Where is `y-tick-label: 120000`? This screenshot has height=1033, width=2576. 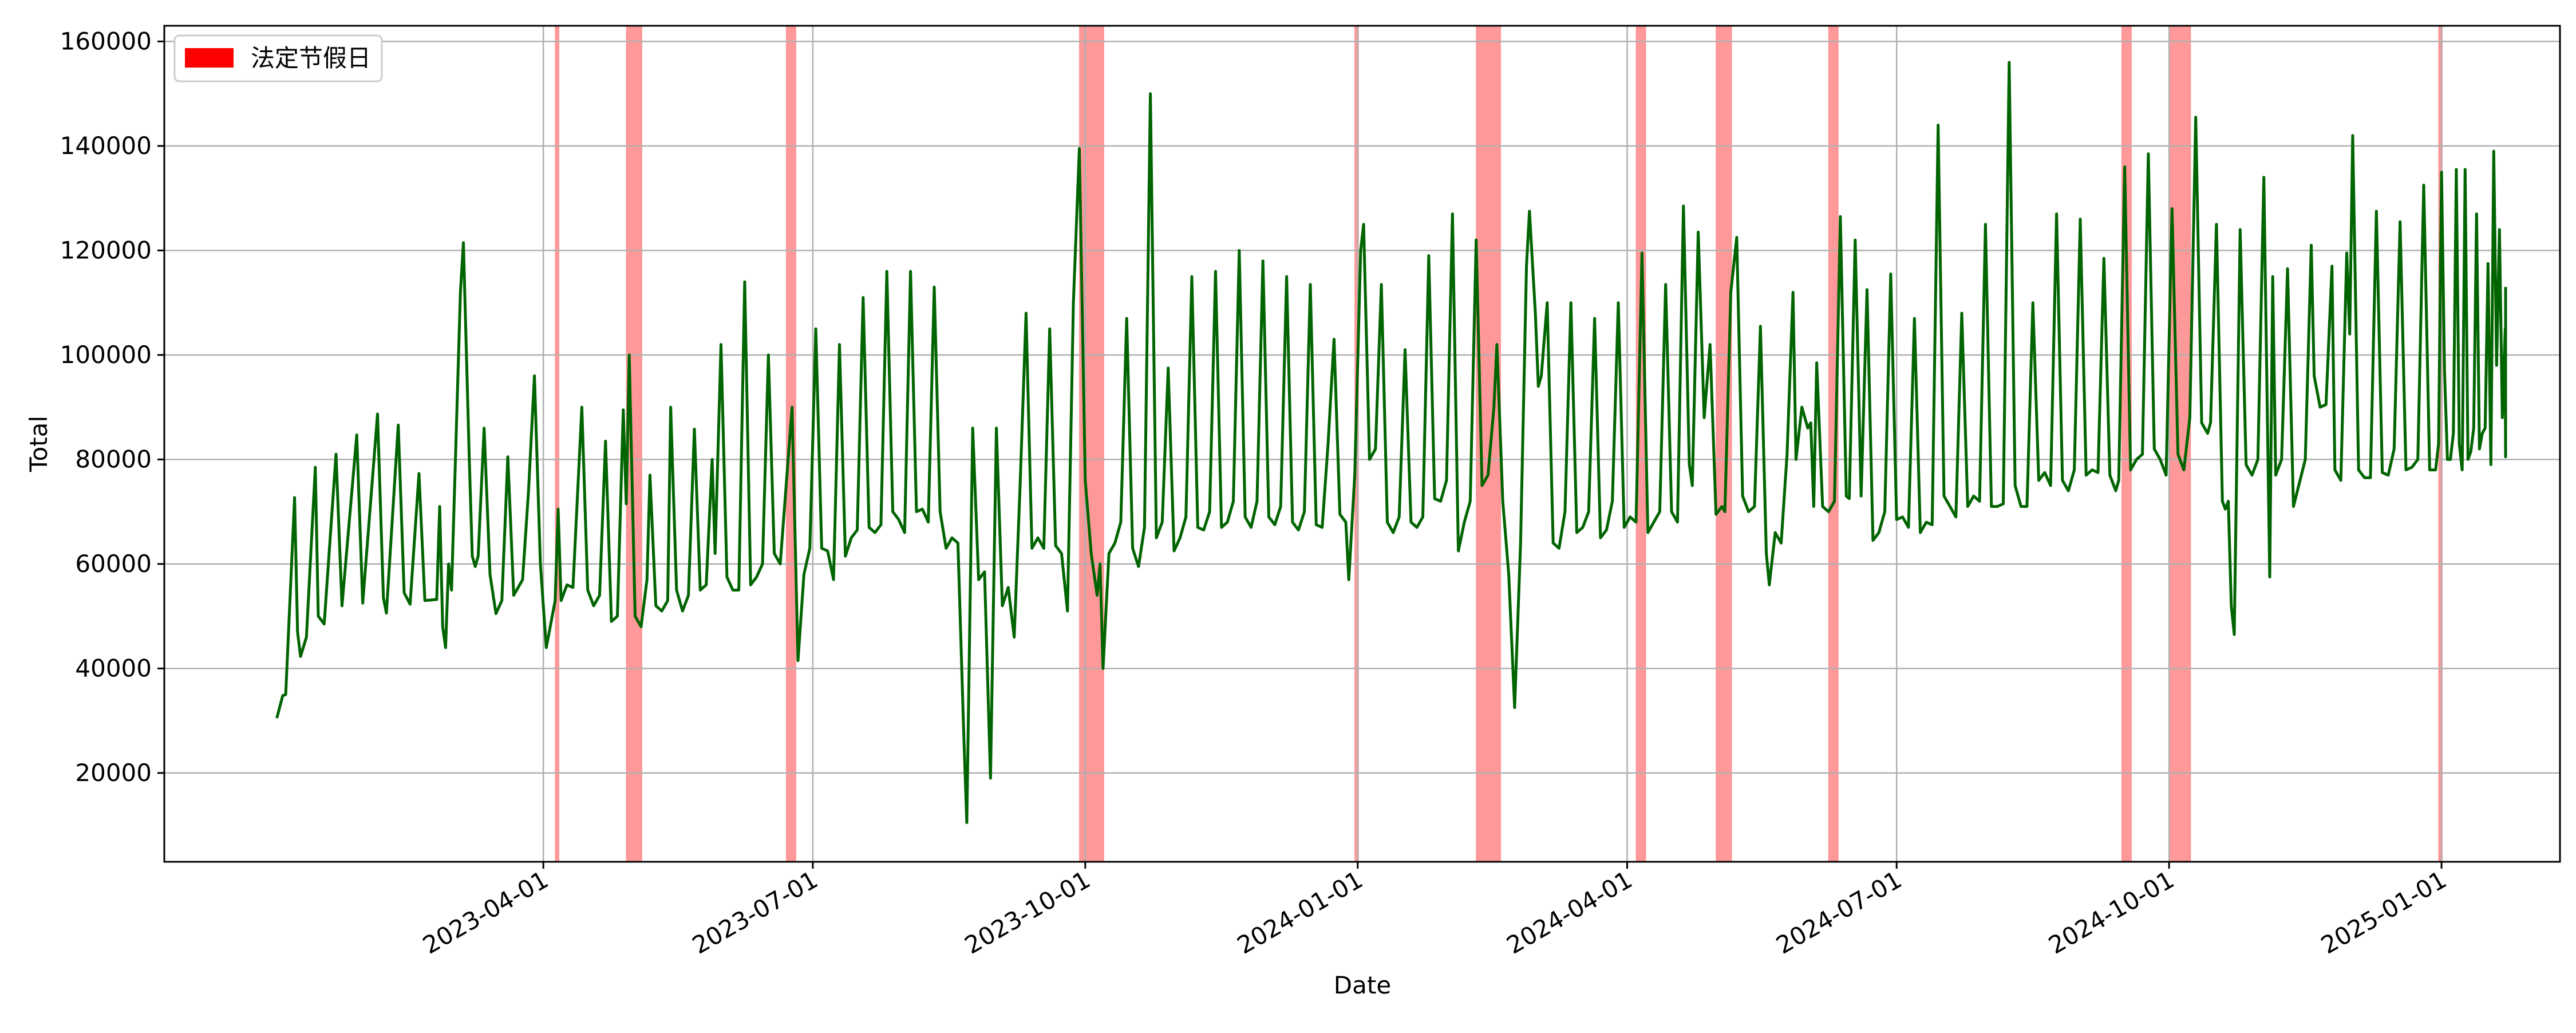
y-tick-label: 120000 is located at coordinates (106, 250).